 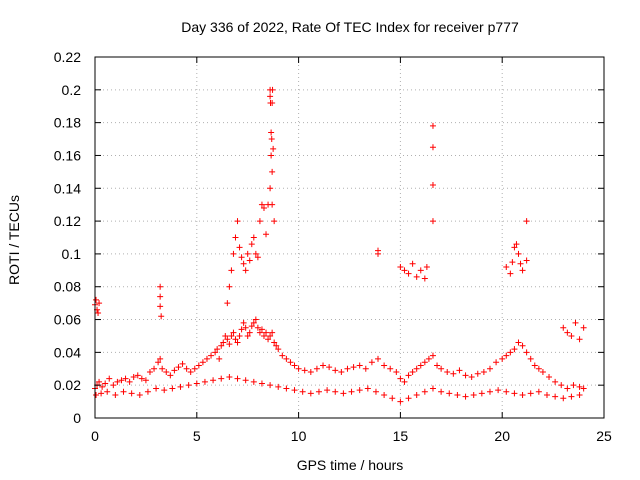 I want to click on x-tick-label: 15, so click(x=401, y=436).